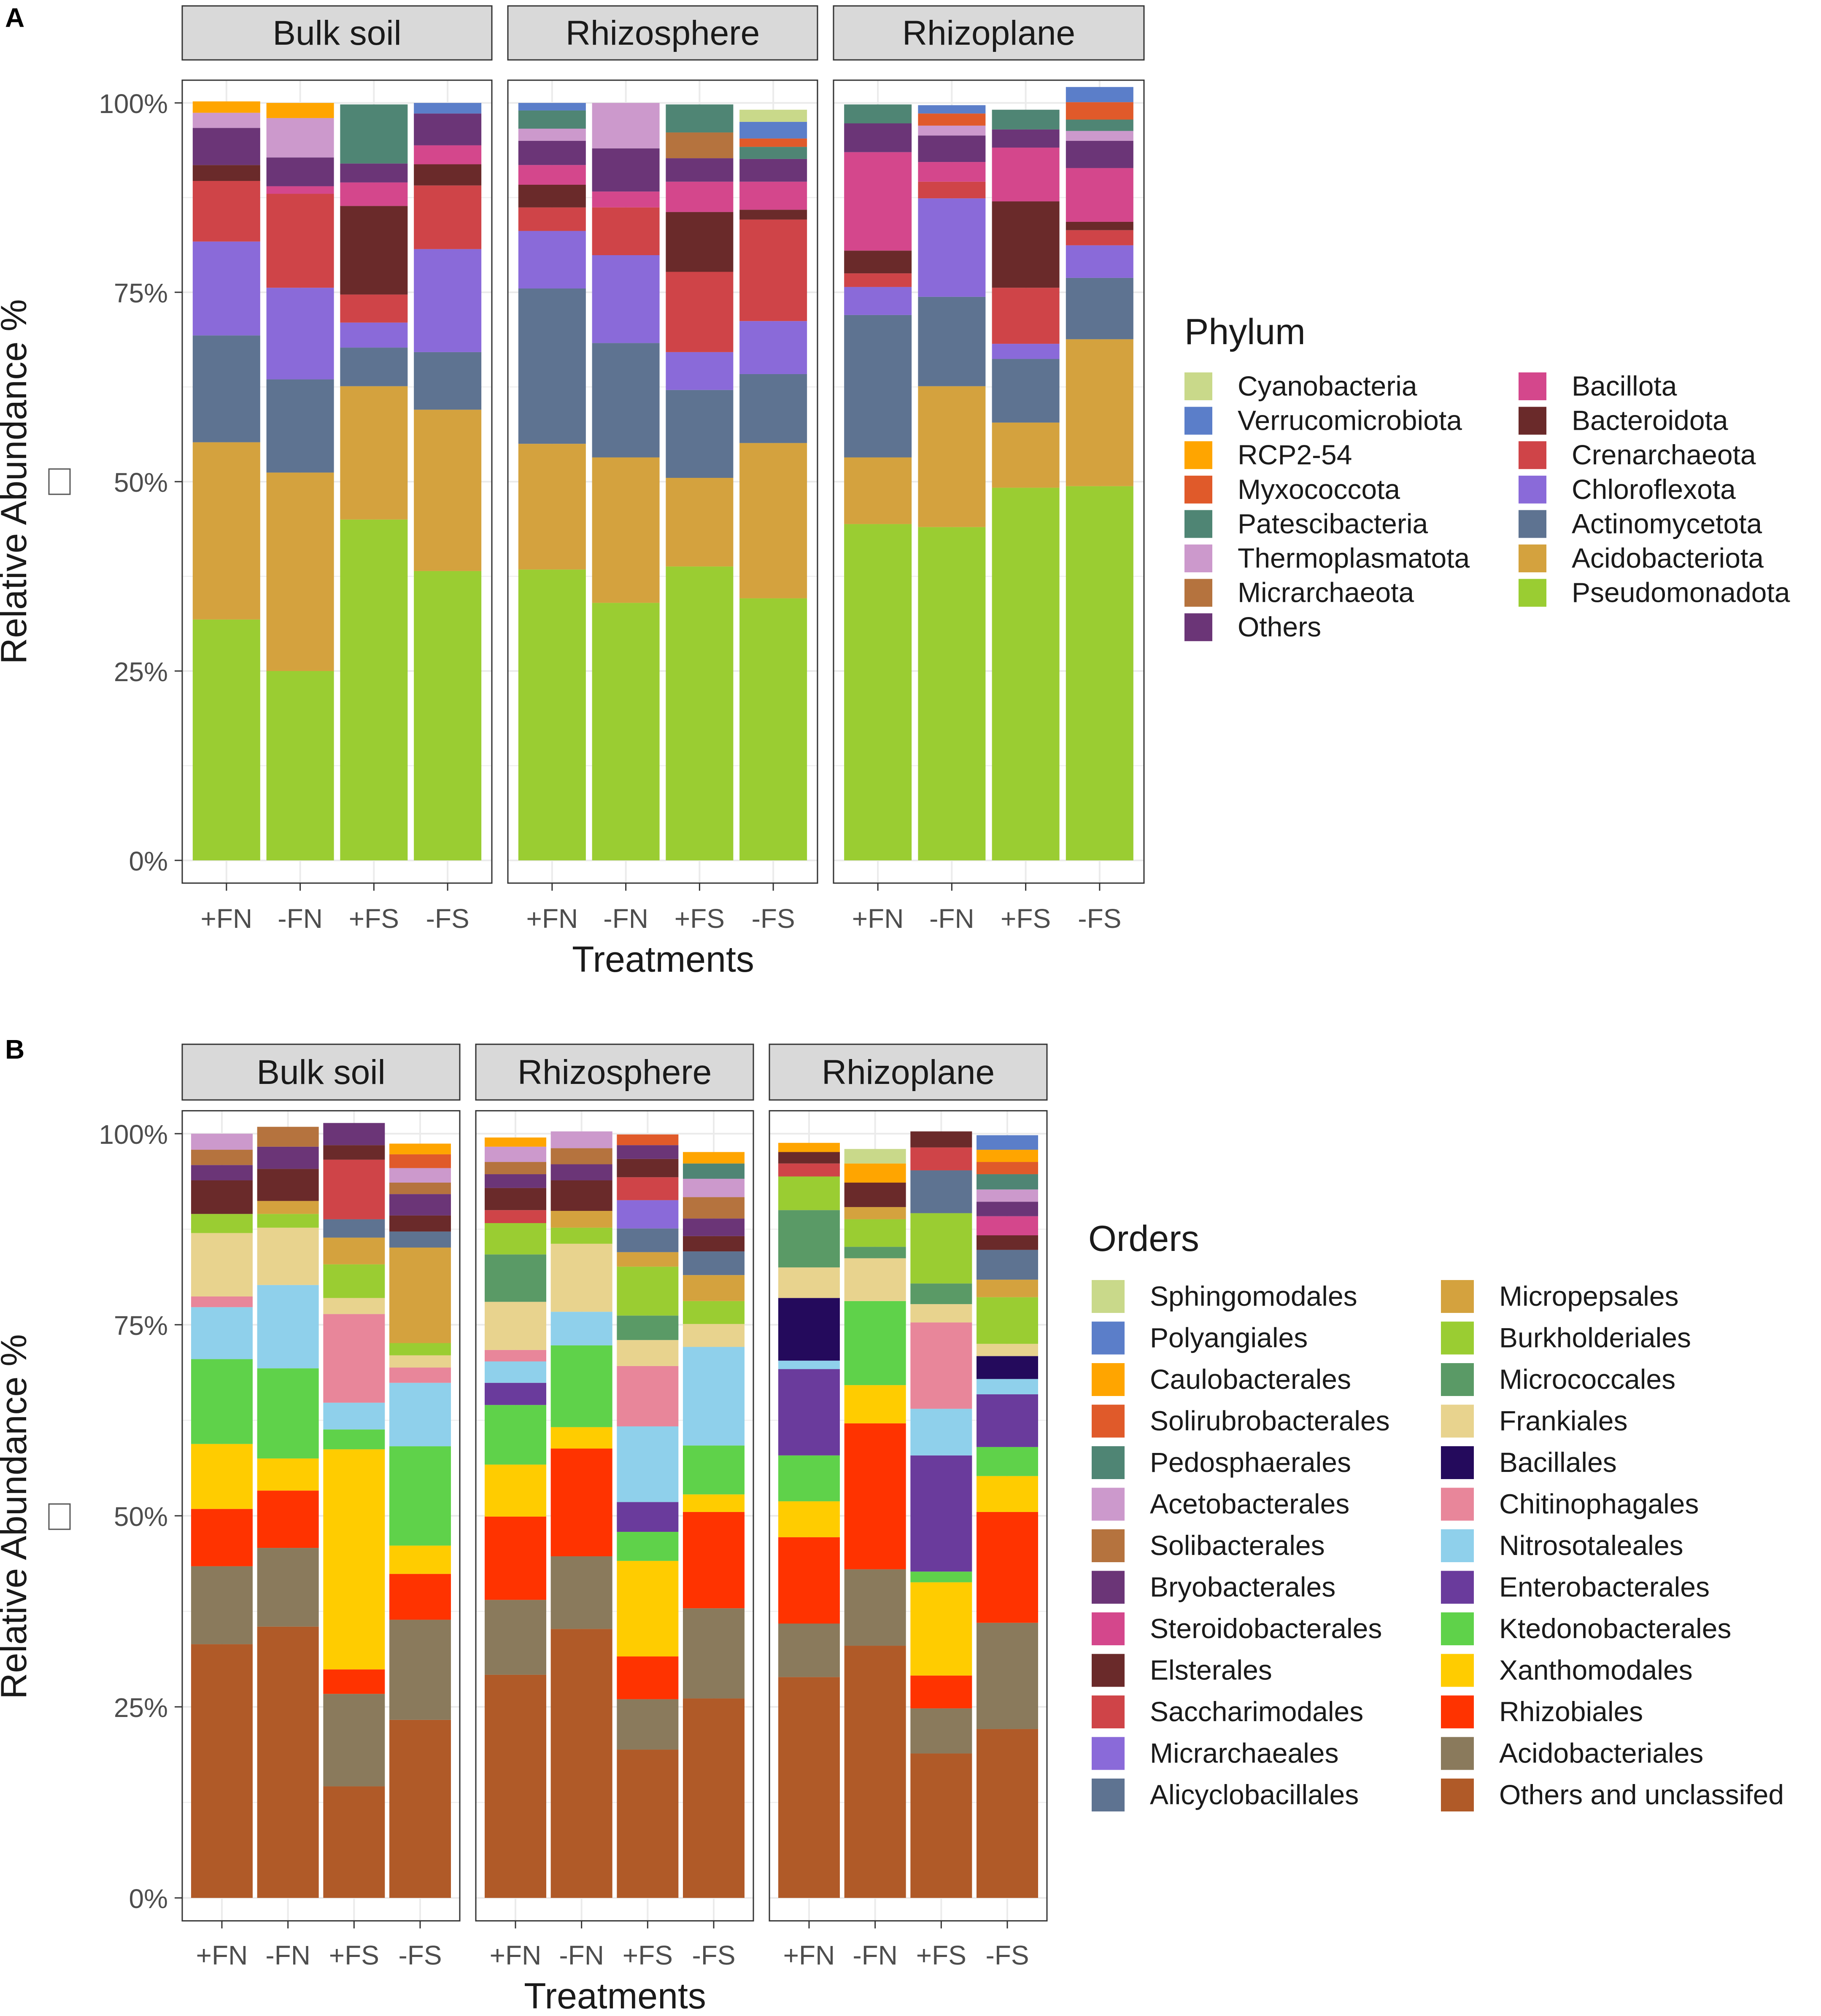 The width and height of the screenshot is (1821, 2016). Describe the element at coordinates (149, 861) in the screenshot. I see `panel-a-y-tick-label-0: 0%` at that location.